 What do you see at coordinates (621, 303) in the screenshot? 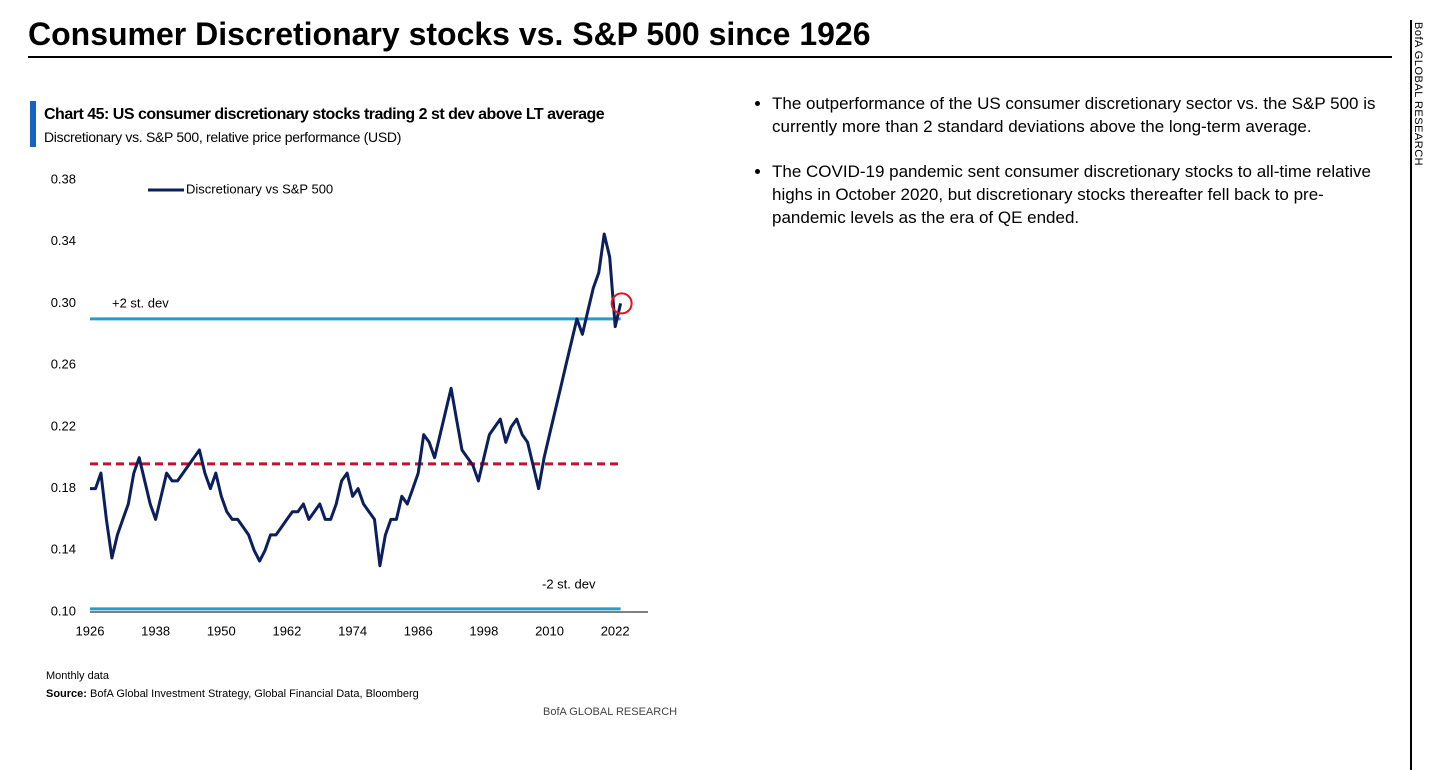
I see `highlight-marker` at bounding box center [621, 303].